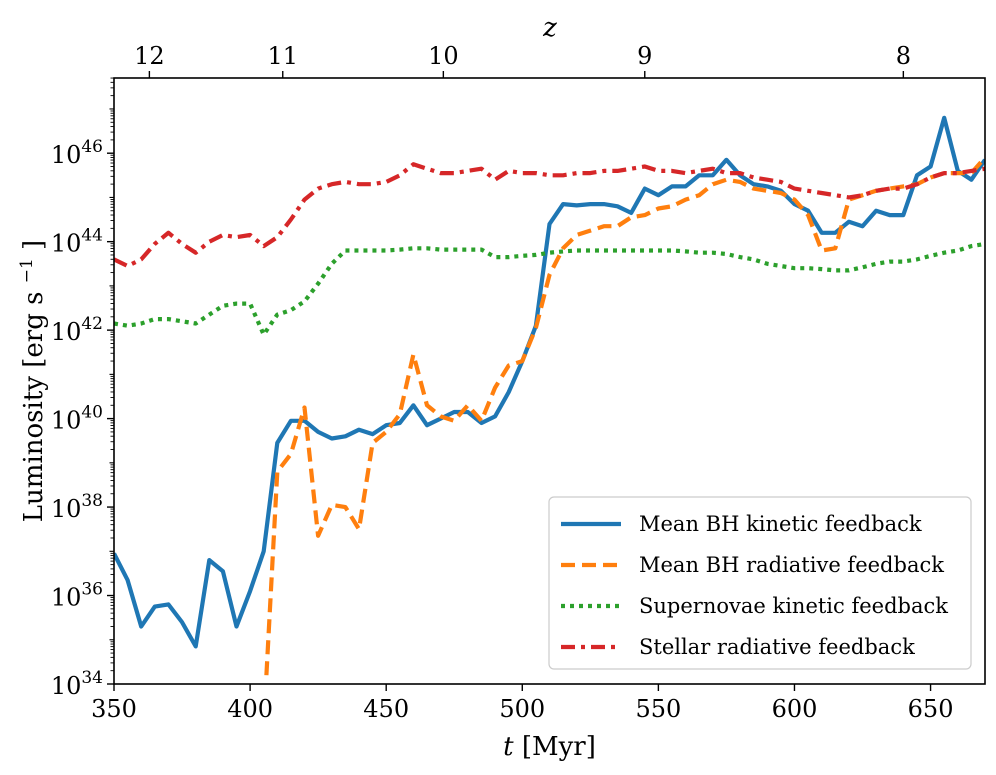  I want to click on x-tick-label: 350, so click(114, 709).